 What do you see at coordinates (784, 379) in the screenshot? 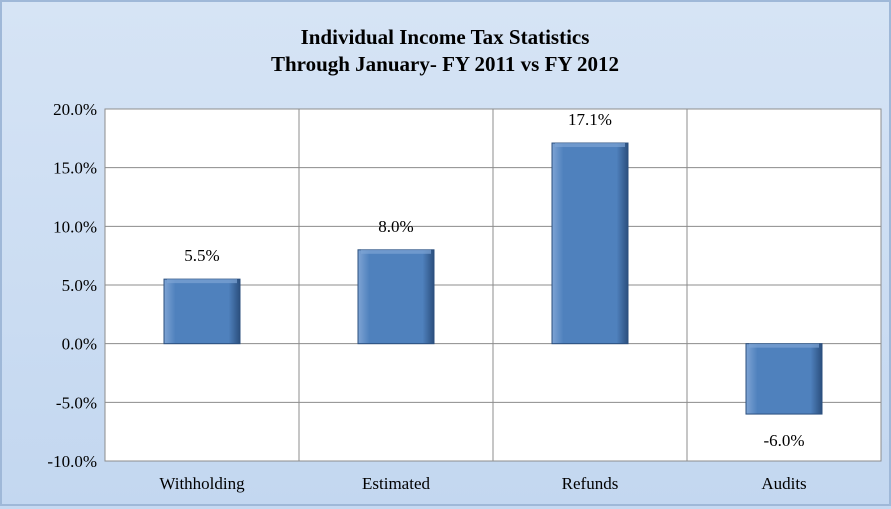
I see `bar-audits` at bounding box center [784, 379].